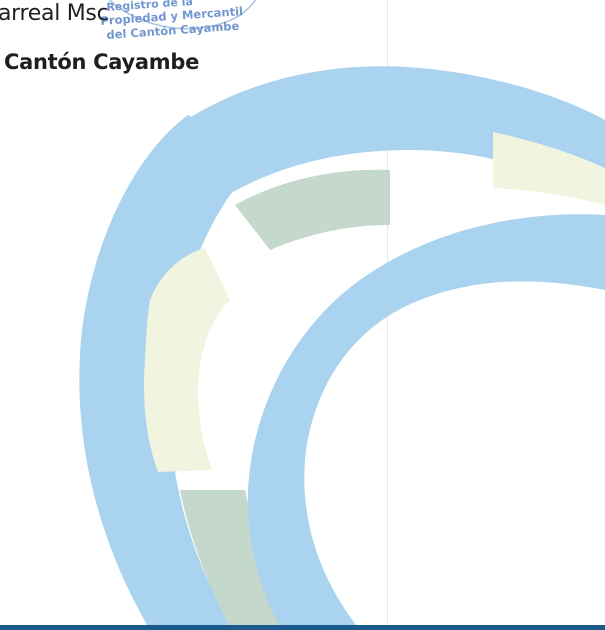 Image resolution: width=605 pixels, height=630 pixels. Describe the element at coordinates (302, 627) in the screenshot. I see `footer-bar` at that location.